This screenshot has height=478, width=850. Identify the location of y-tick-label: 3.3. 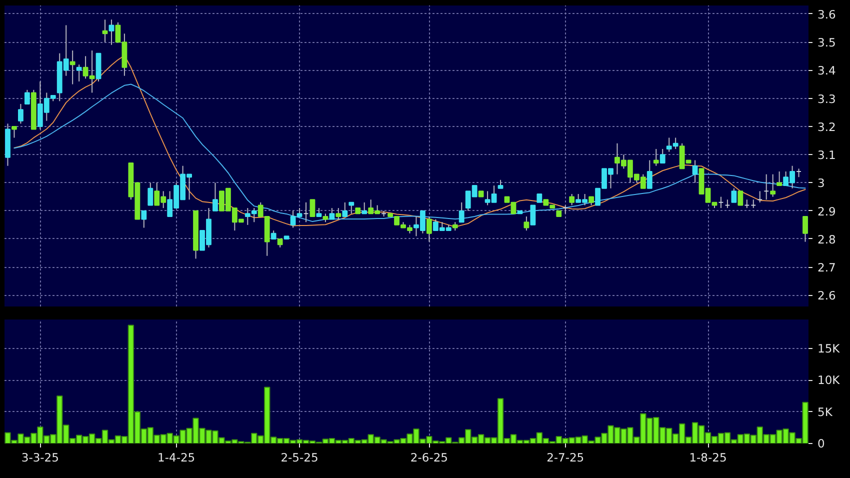
(827, 99).